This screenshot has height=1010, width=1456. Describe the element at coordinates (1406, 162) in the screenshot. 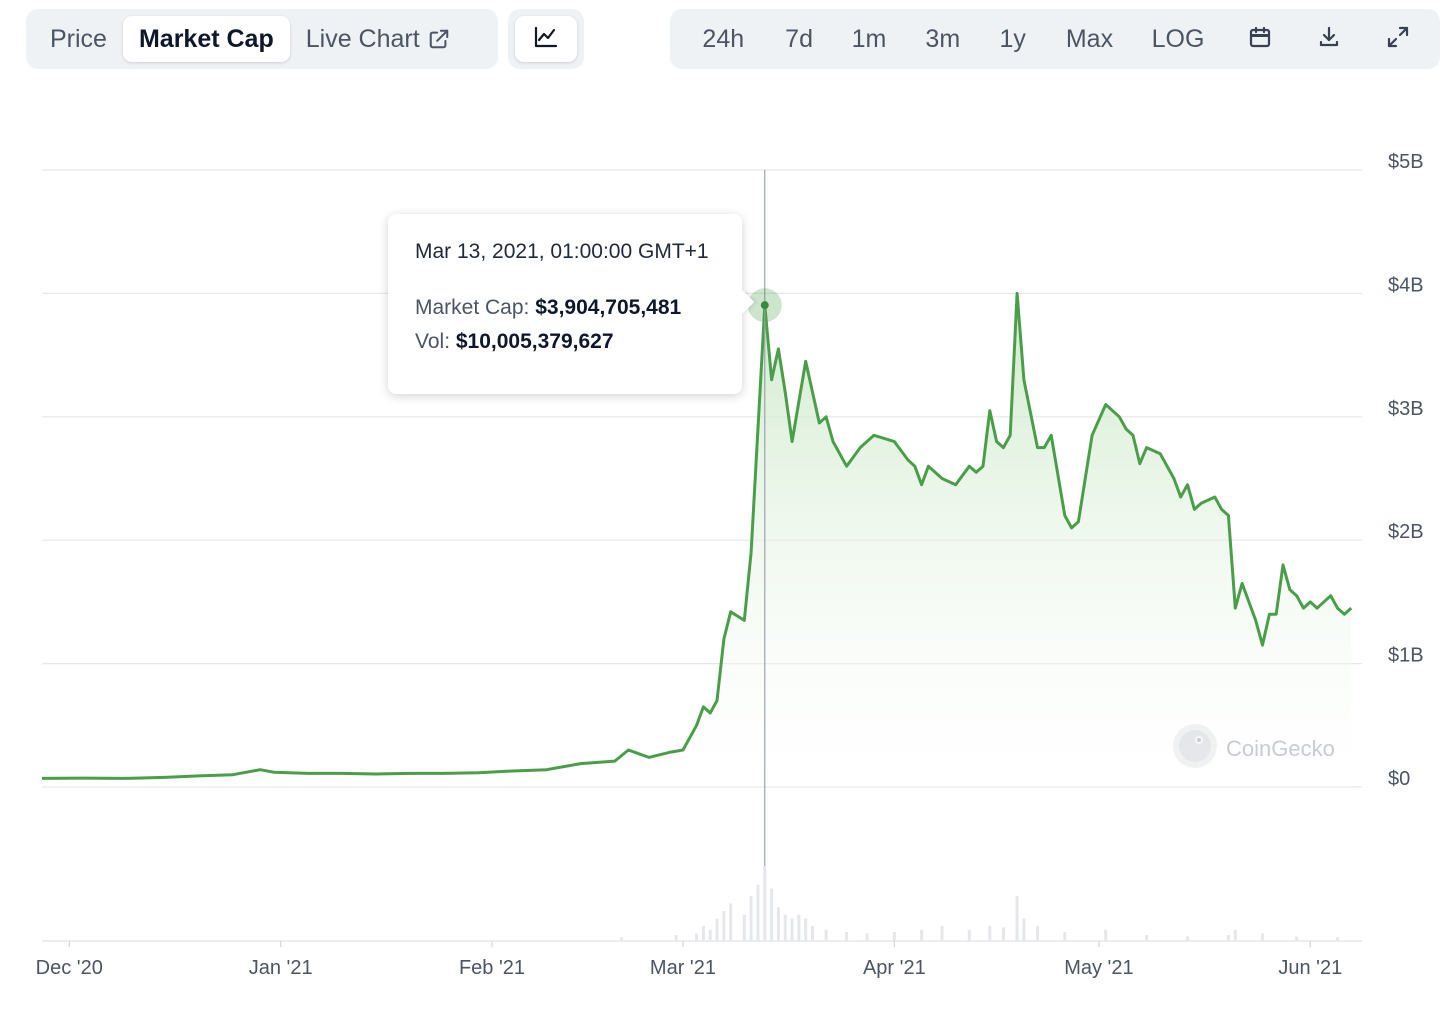

I see `y-tick-label: $5B` at that location.